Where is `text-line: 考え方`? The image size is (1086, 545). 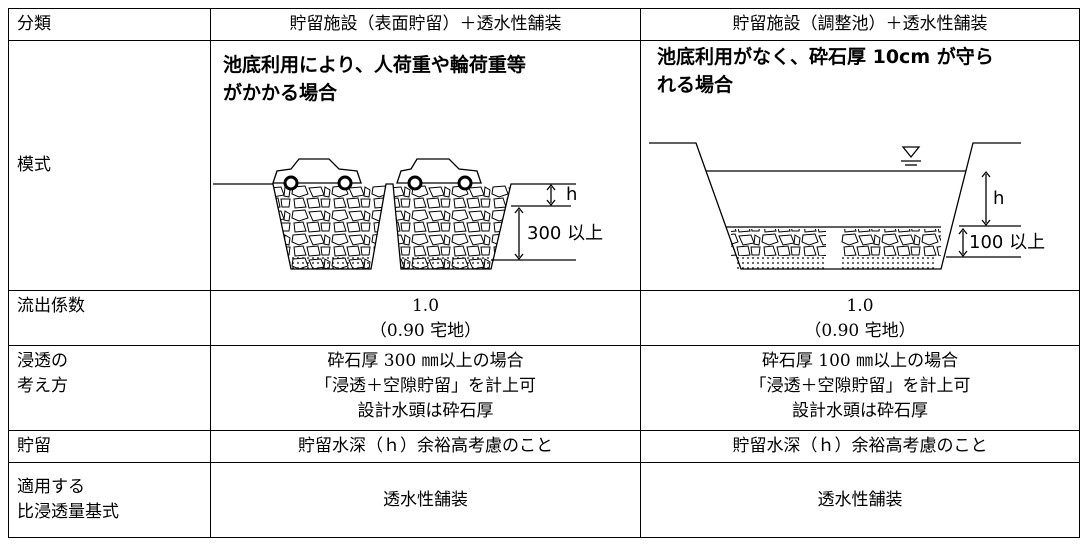 text-line: 考え方 is located at coordinates (42, 386).